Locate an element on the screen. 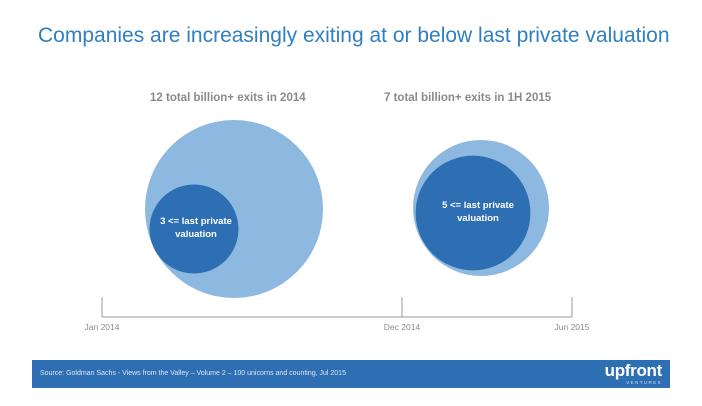 This screenshot has width=702, height=406. bubble-label-1h-2015: 5 <= last private valuation is located at coordinates (478, 212).